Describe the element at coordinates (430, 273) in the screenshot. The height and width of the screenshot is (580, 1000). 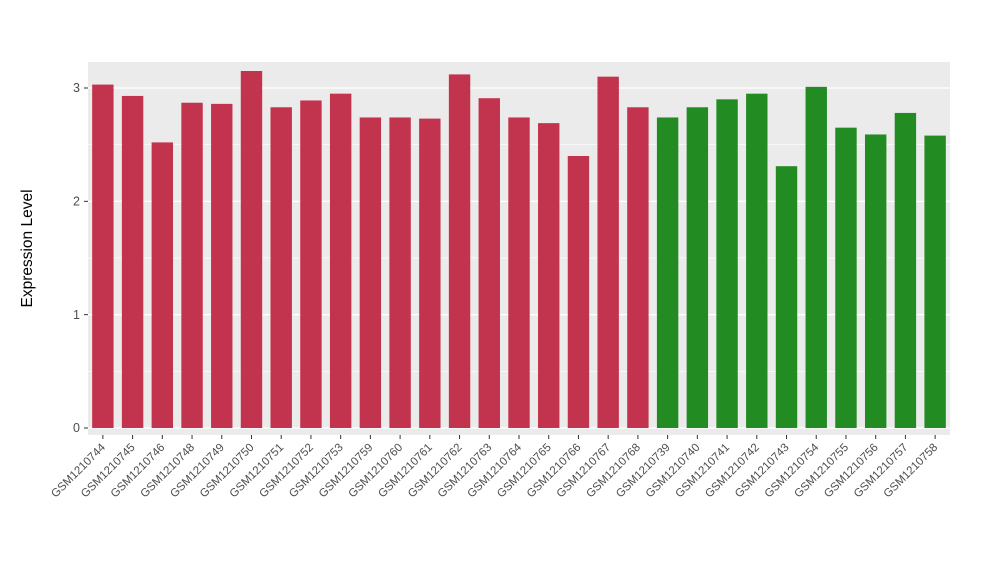
I see `bar-GSM1210761` at that location.